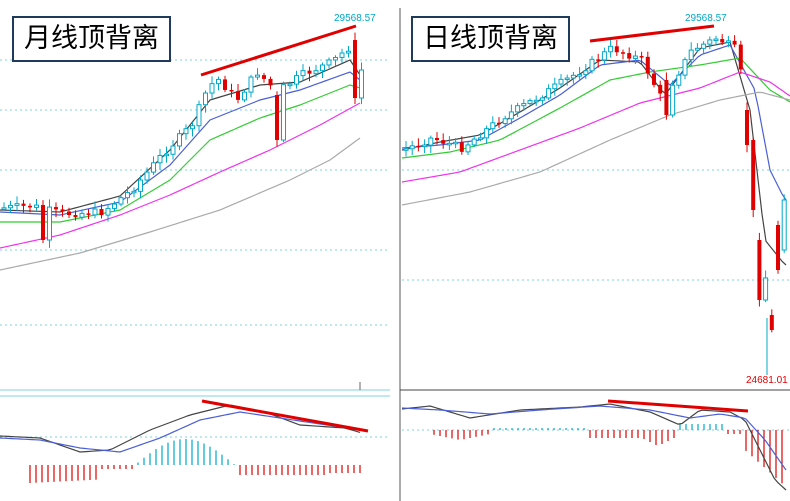 The width and height of the screenshot is (790, 501). Describe the element at coordinates (594, 438) in the screenshot. I see `daily-macd-dea` at that location.